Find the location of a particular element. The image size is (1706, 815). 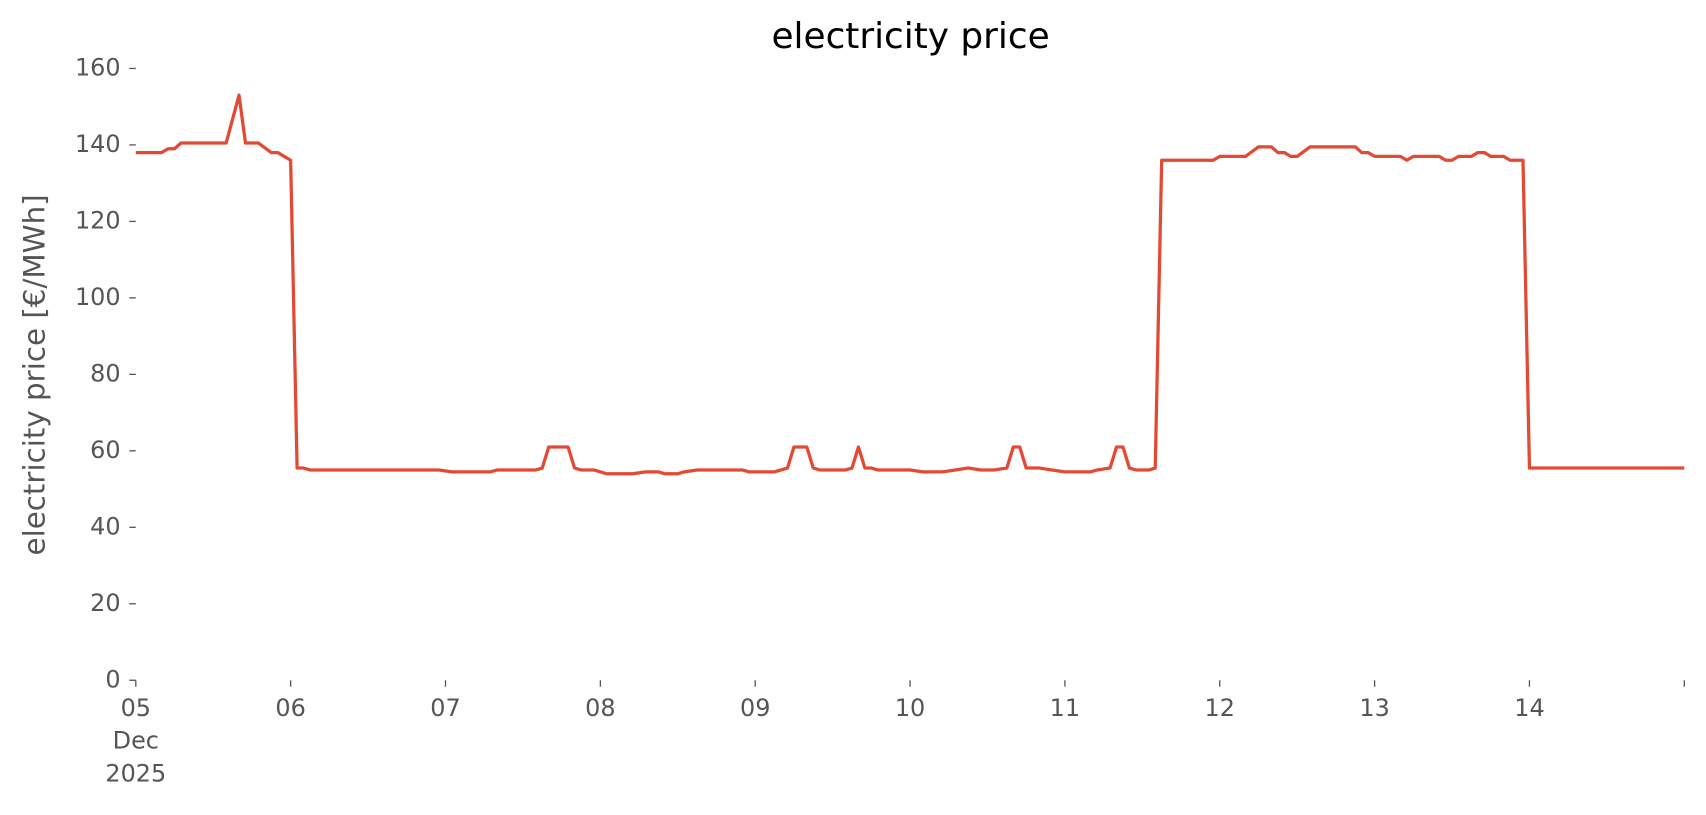

x-tick-label: 06 is located at coordinates (290, 709).